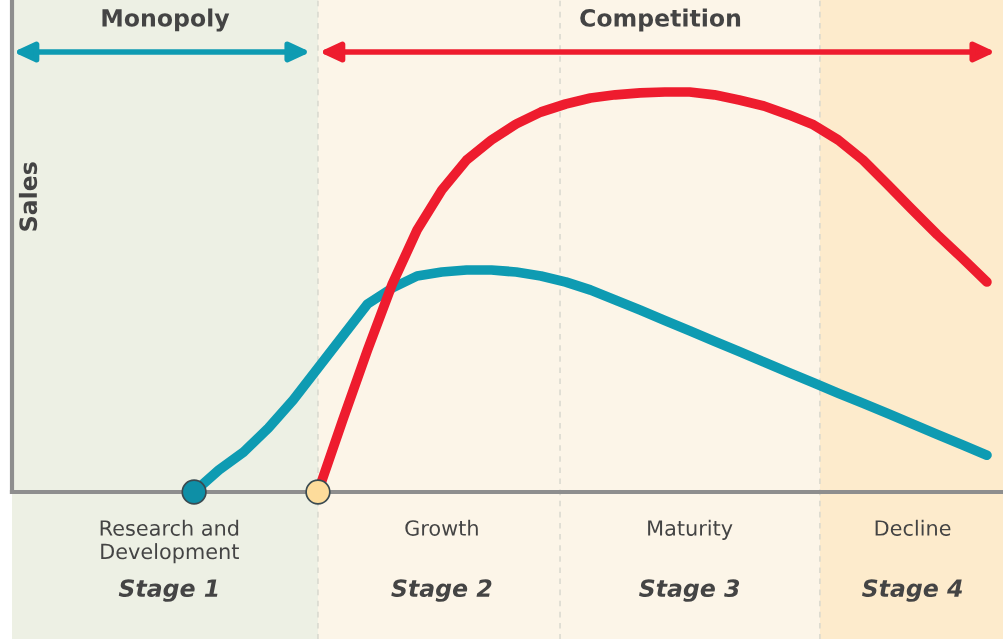 This screenshot has height=639, width=1003. I want to click on text: Stage 2, so click(441, 590).